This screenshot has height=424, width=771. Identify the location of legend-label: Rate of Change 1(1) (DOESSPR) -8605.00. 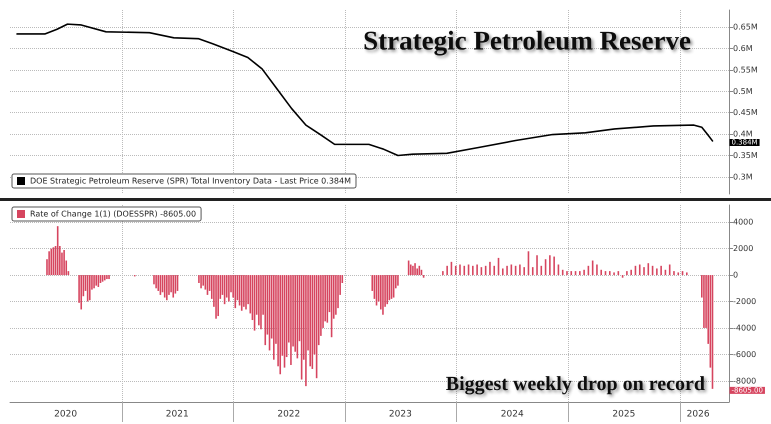
(113, 214).